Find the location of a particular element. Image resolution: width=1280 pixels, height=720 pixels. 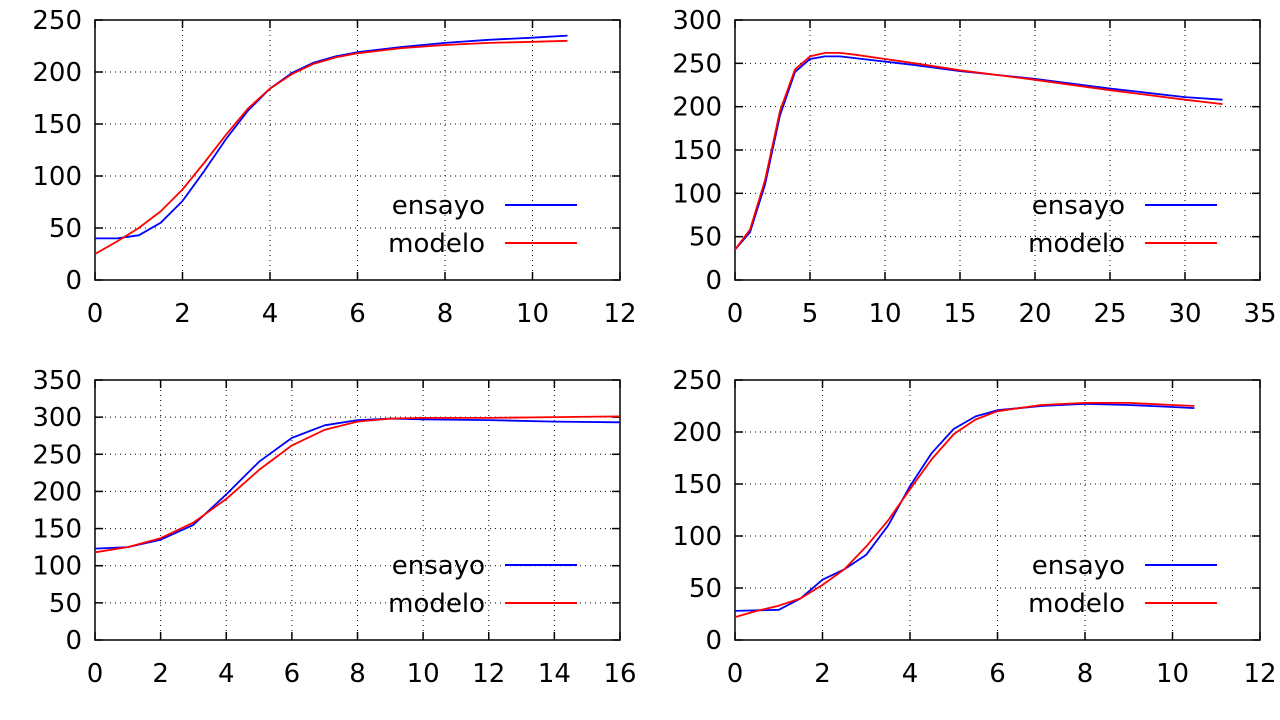

x-tick-label: 5 is located at coordinates (810, 314).